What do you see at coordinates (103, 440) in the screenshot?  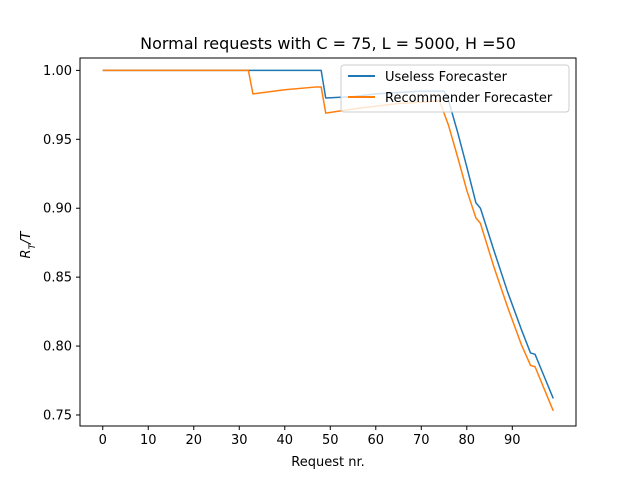 I see `x-tick-label: 0` at bounding box center [103, 440].